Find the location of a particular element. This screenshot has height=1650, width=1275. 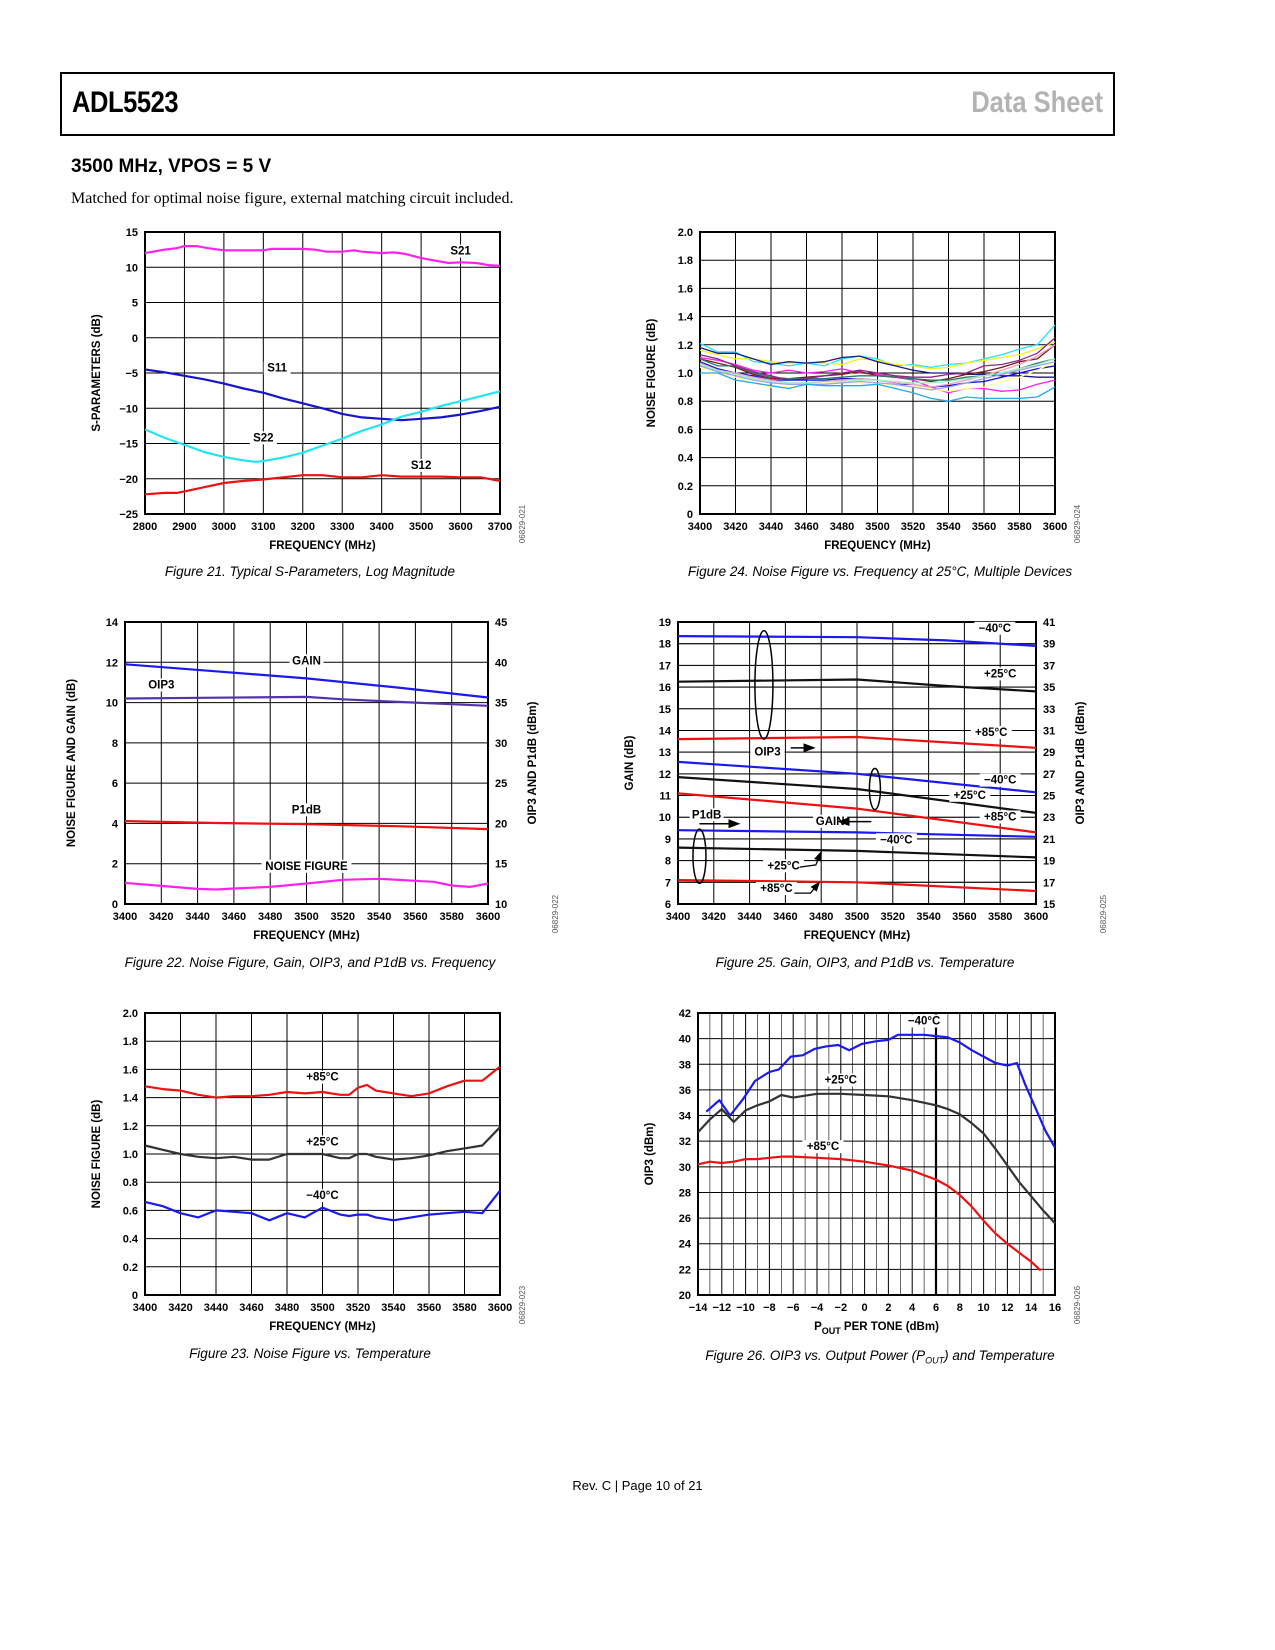

x-tick-label: 3460 is located at coordinates (785, 917).